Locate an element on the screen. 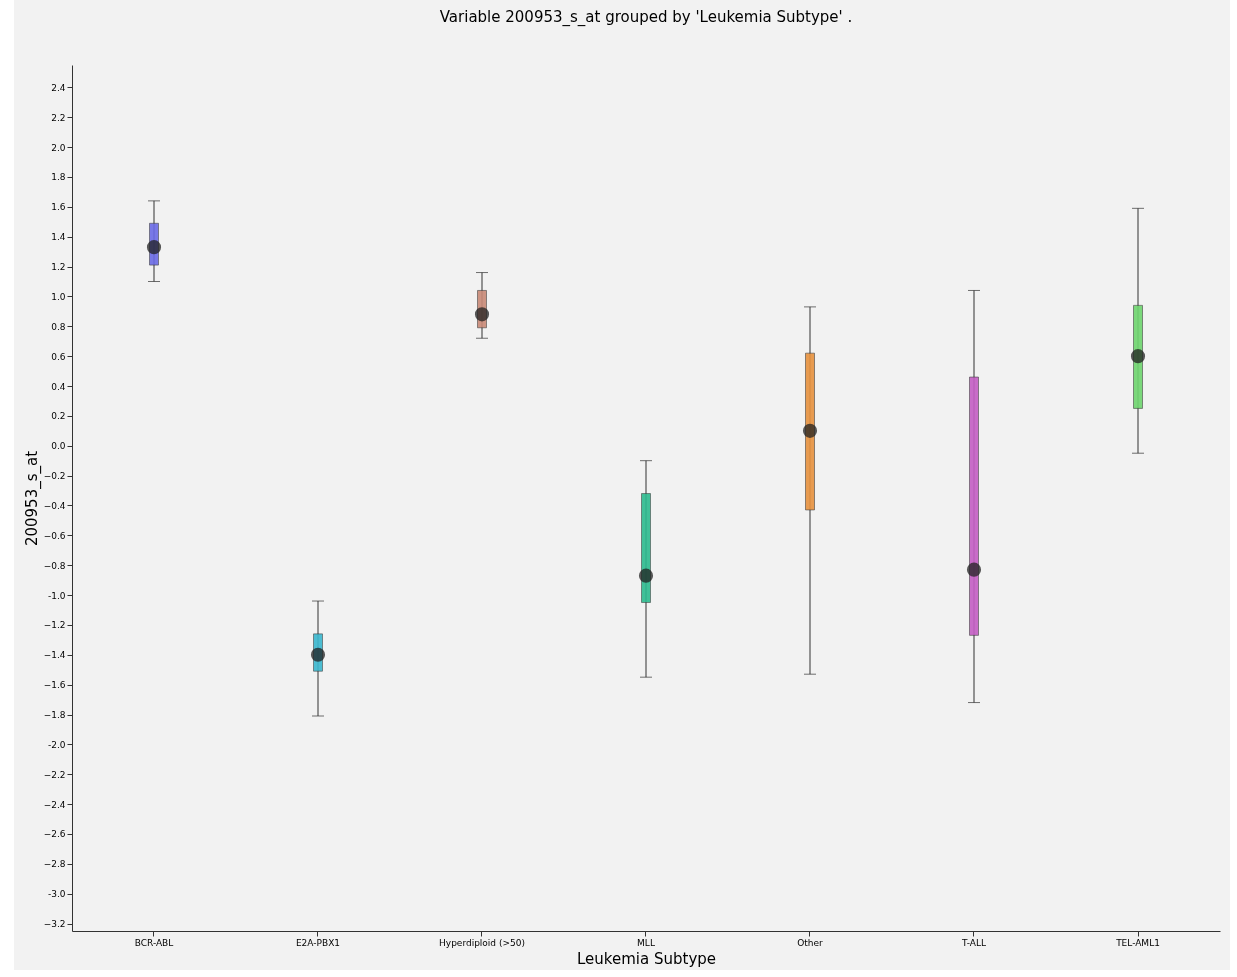  x-tick-label: Other is located at coordinates (810, 942).